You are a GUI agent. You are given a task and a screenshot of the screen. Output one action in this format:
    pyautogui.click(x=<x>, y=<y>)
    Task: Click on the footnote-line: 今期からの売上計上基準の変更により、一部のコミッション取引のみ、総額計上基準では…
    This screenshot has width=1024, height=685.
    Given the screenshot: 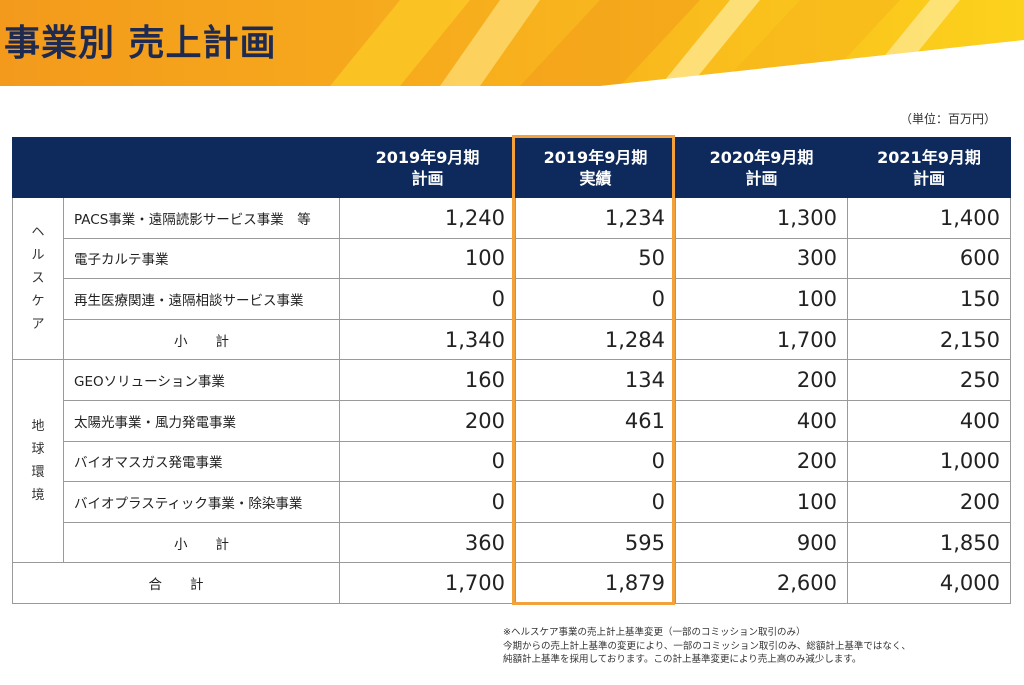 What is the action you would take?
    pyautogui.click(x=707, y=646)
    